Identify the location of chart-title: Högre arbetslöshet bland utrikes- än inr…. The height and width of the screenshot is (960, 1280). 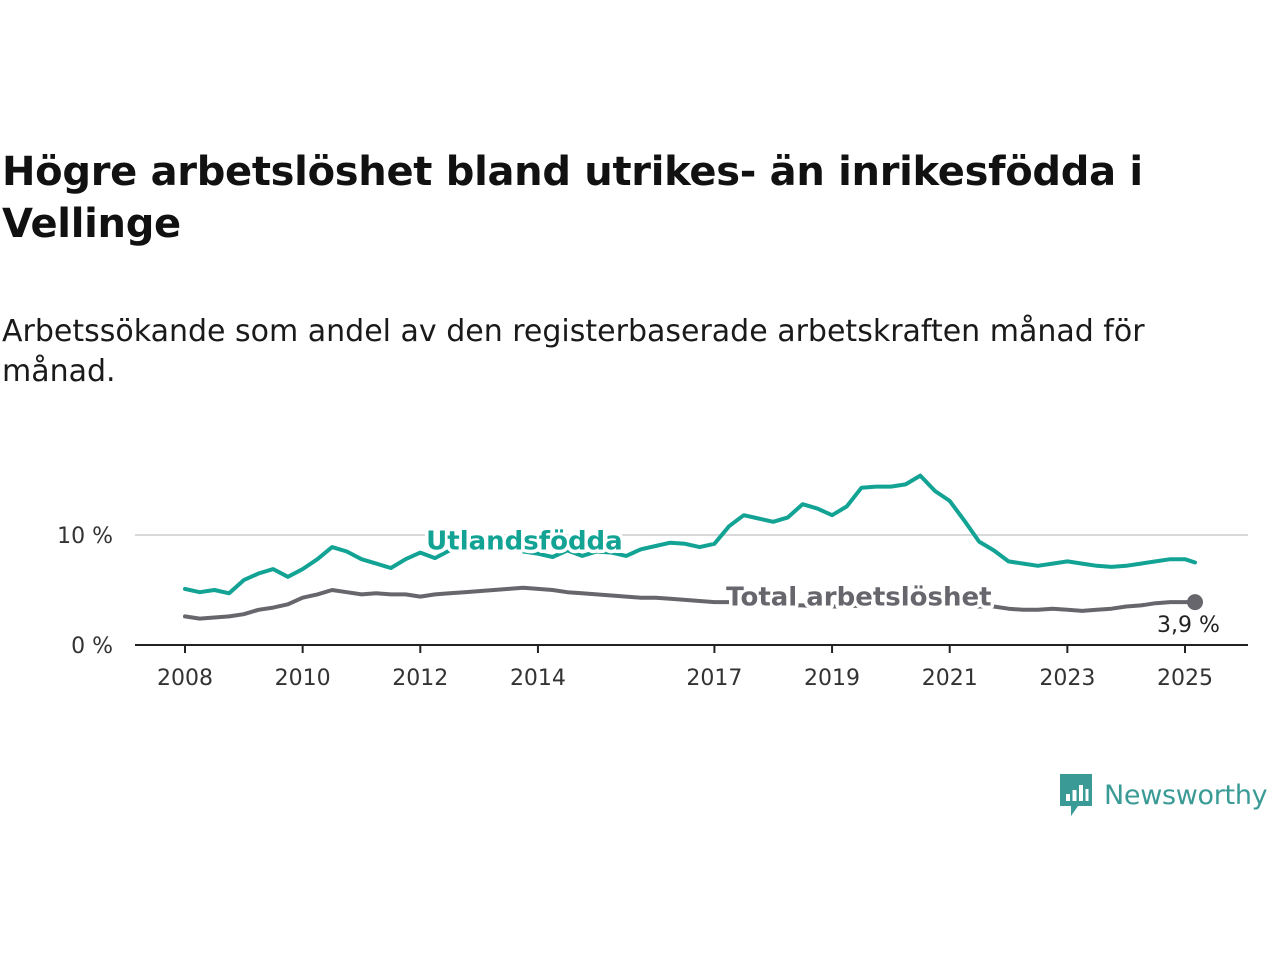
(572, 198).